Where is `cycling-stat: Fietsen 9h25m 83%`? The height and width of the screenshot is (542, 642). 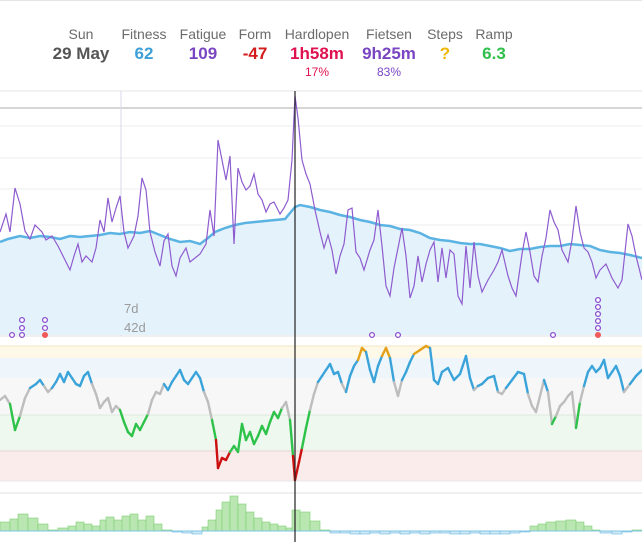
cycling-stat: Fietsen 9h25m 83% is located at coordinates (389, 52).